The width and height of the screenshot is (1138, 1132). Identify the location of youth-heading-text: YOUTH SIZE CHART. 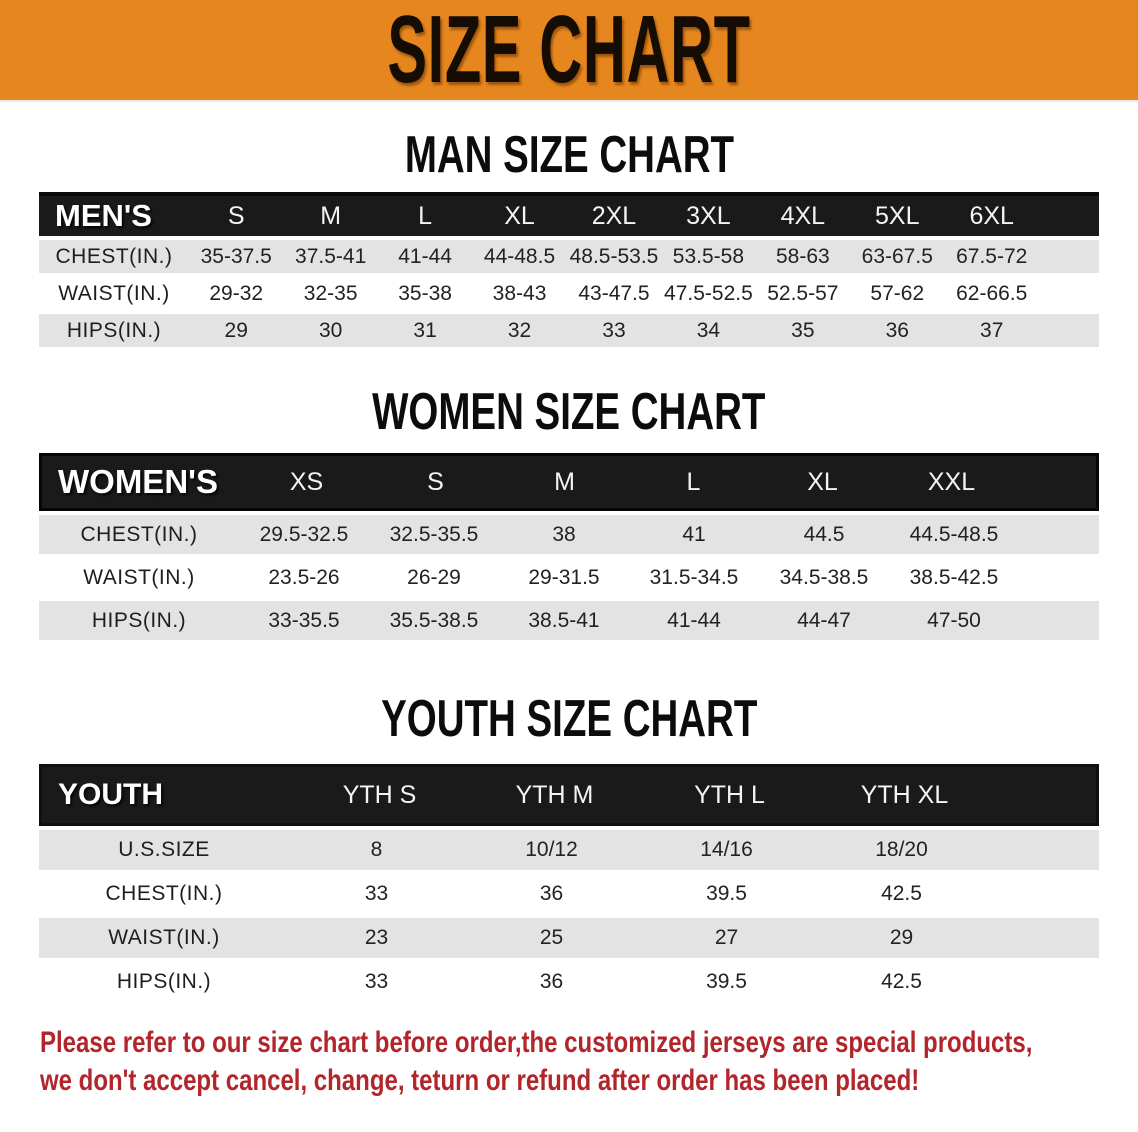
(569, 719).